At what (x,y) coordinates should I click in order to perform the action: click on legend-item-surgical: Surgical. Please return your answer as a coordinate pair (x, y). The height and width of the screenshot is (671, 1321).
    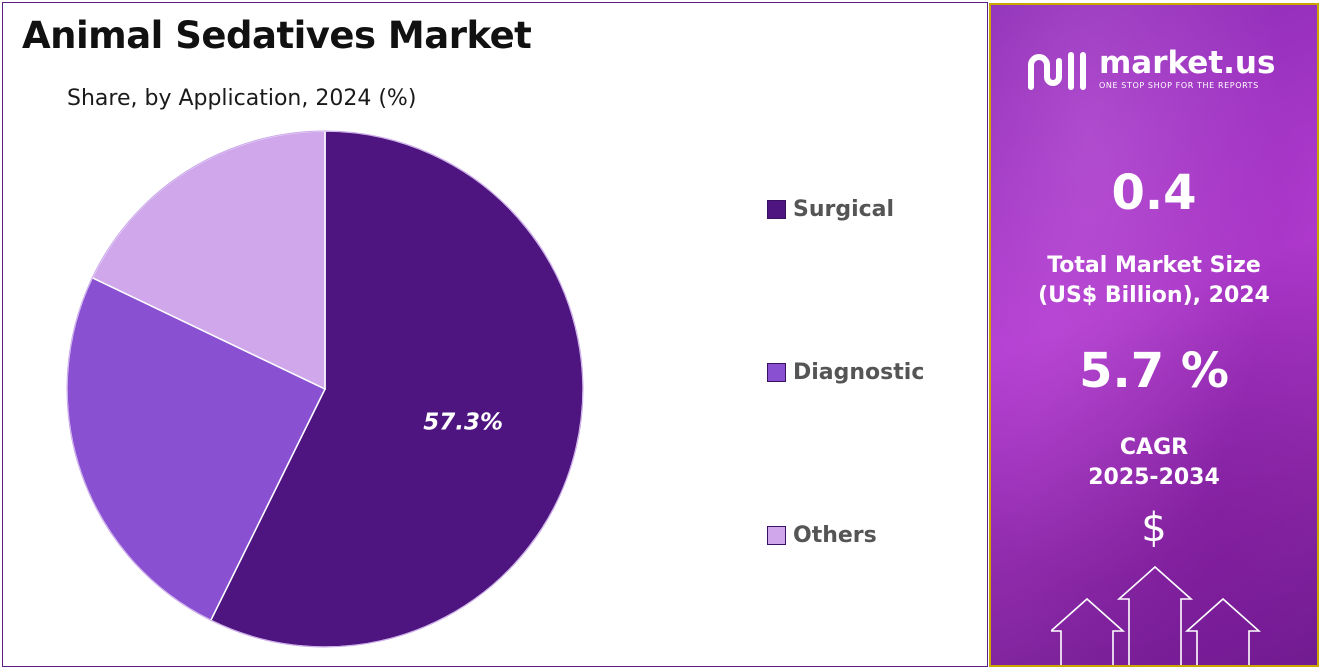
    Looking at the image, I should click on (830, 209).